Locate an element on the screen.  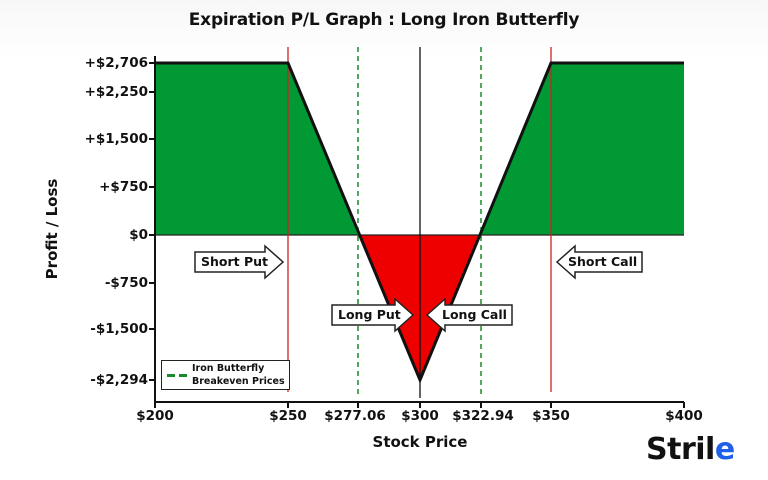
short-call-arrow-icon is located at coordinates (599, 262).